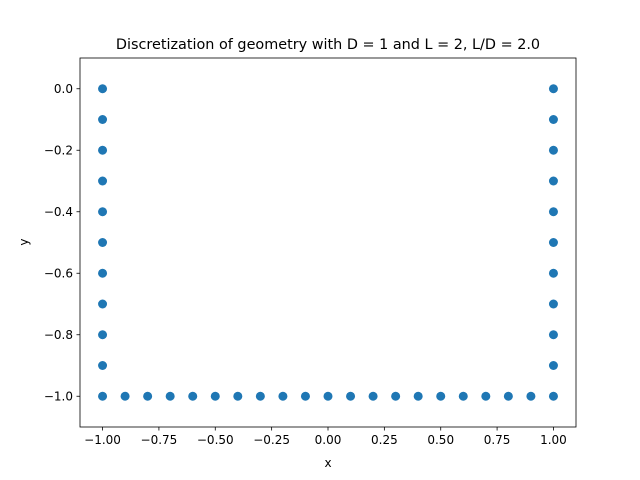 The image size is (640, 480). I want to click on y-axis-ticks: 0.0 −0.2 −0.4 −0.6 −0.8 −1.0, so click(62, 242).